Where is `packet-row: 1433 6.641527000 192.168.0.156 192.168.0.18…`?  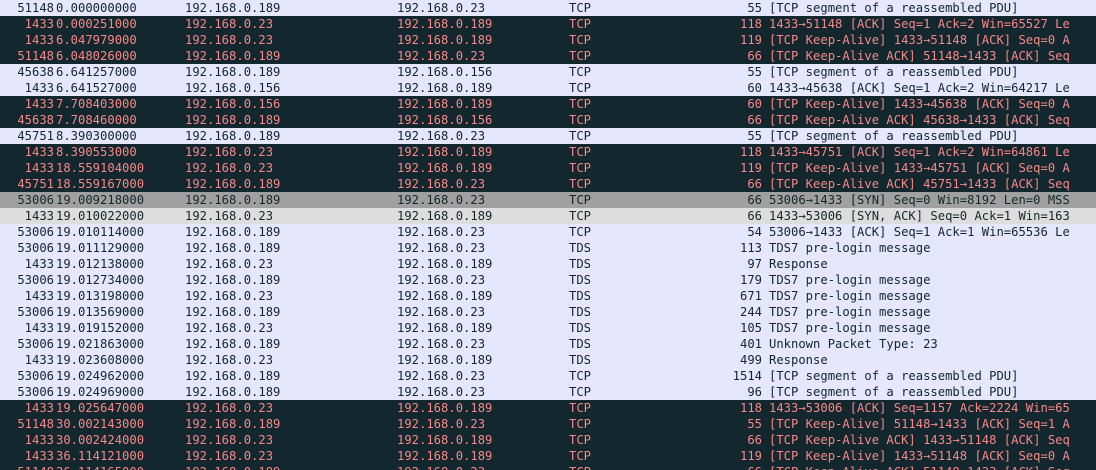 packet-row: 1433 6.641527000 192.168.0.156 192.168.0.18… is located at coordinates (548, 88).